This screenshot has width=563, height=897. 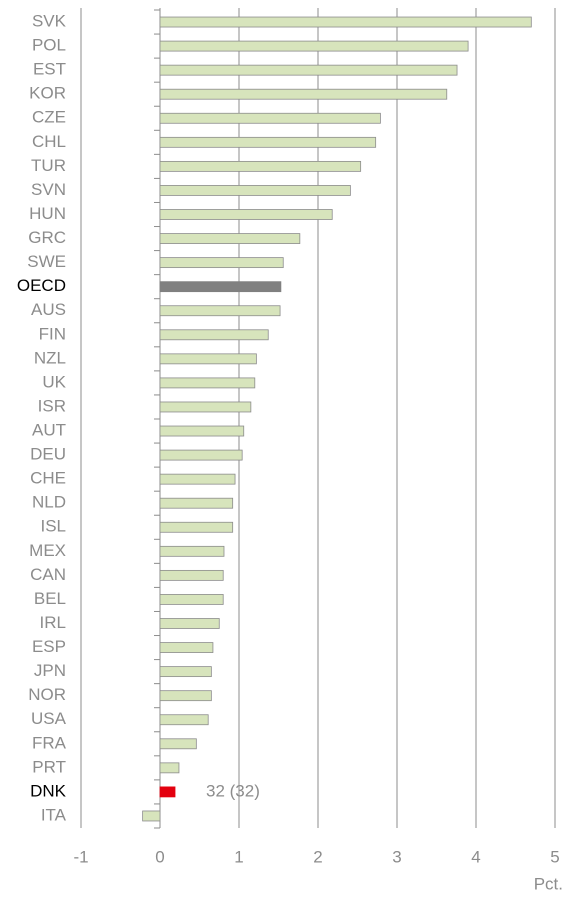 I want to click on y-tick-label: ISL, so click(x=53, y=526).